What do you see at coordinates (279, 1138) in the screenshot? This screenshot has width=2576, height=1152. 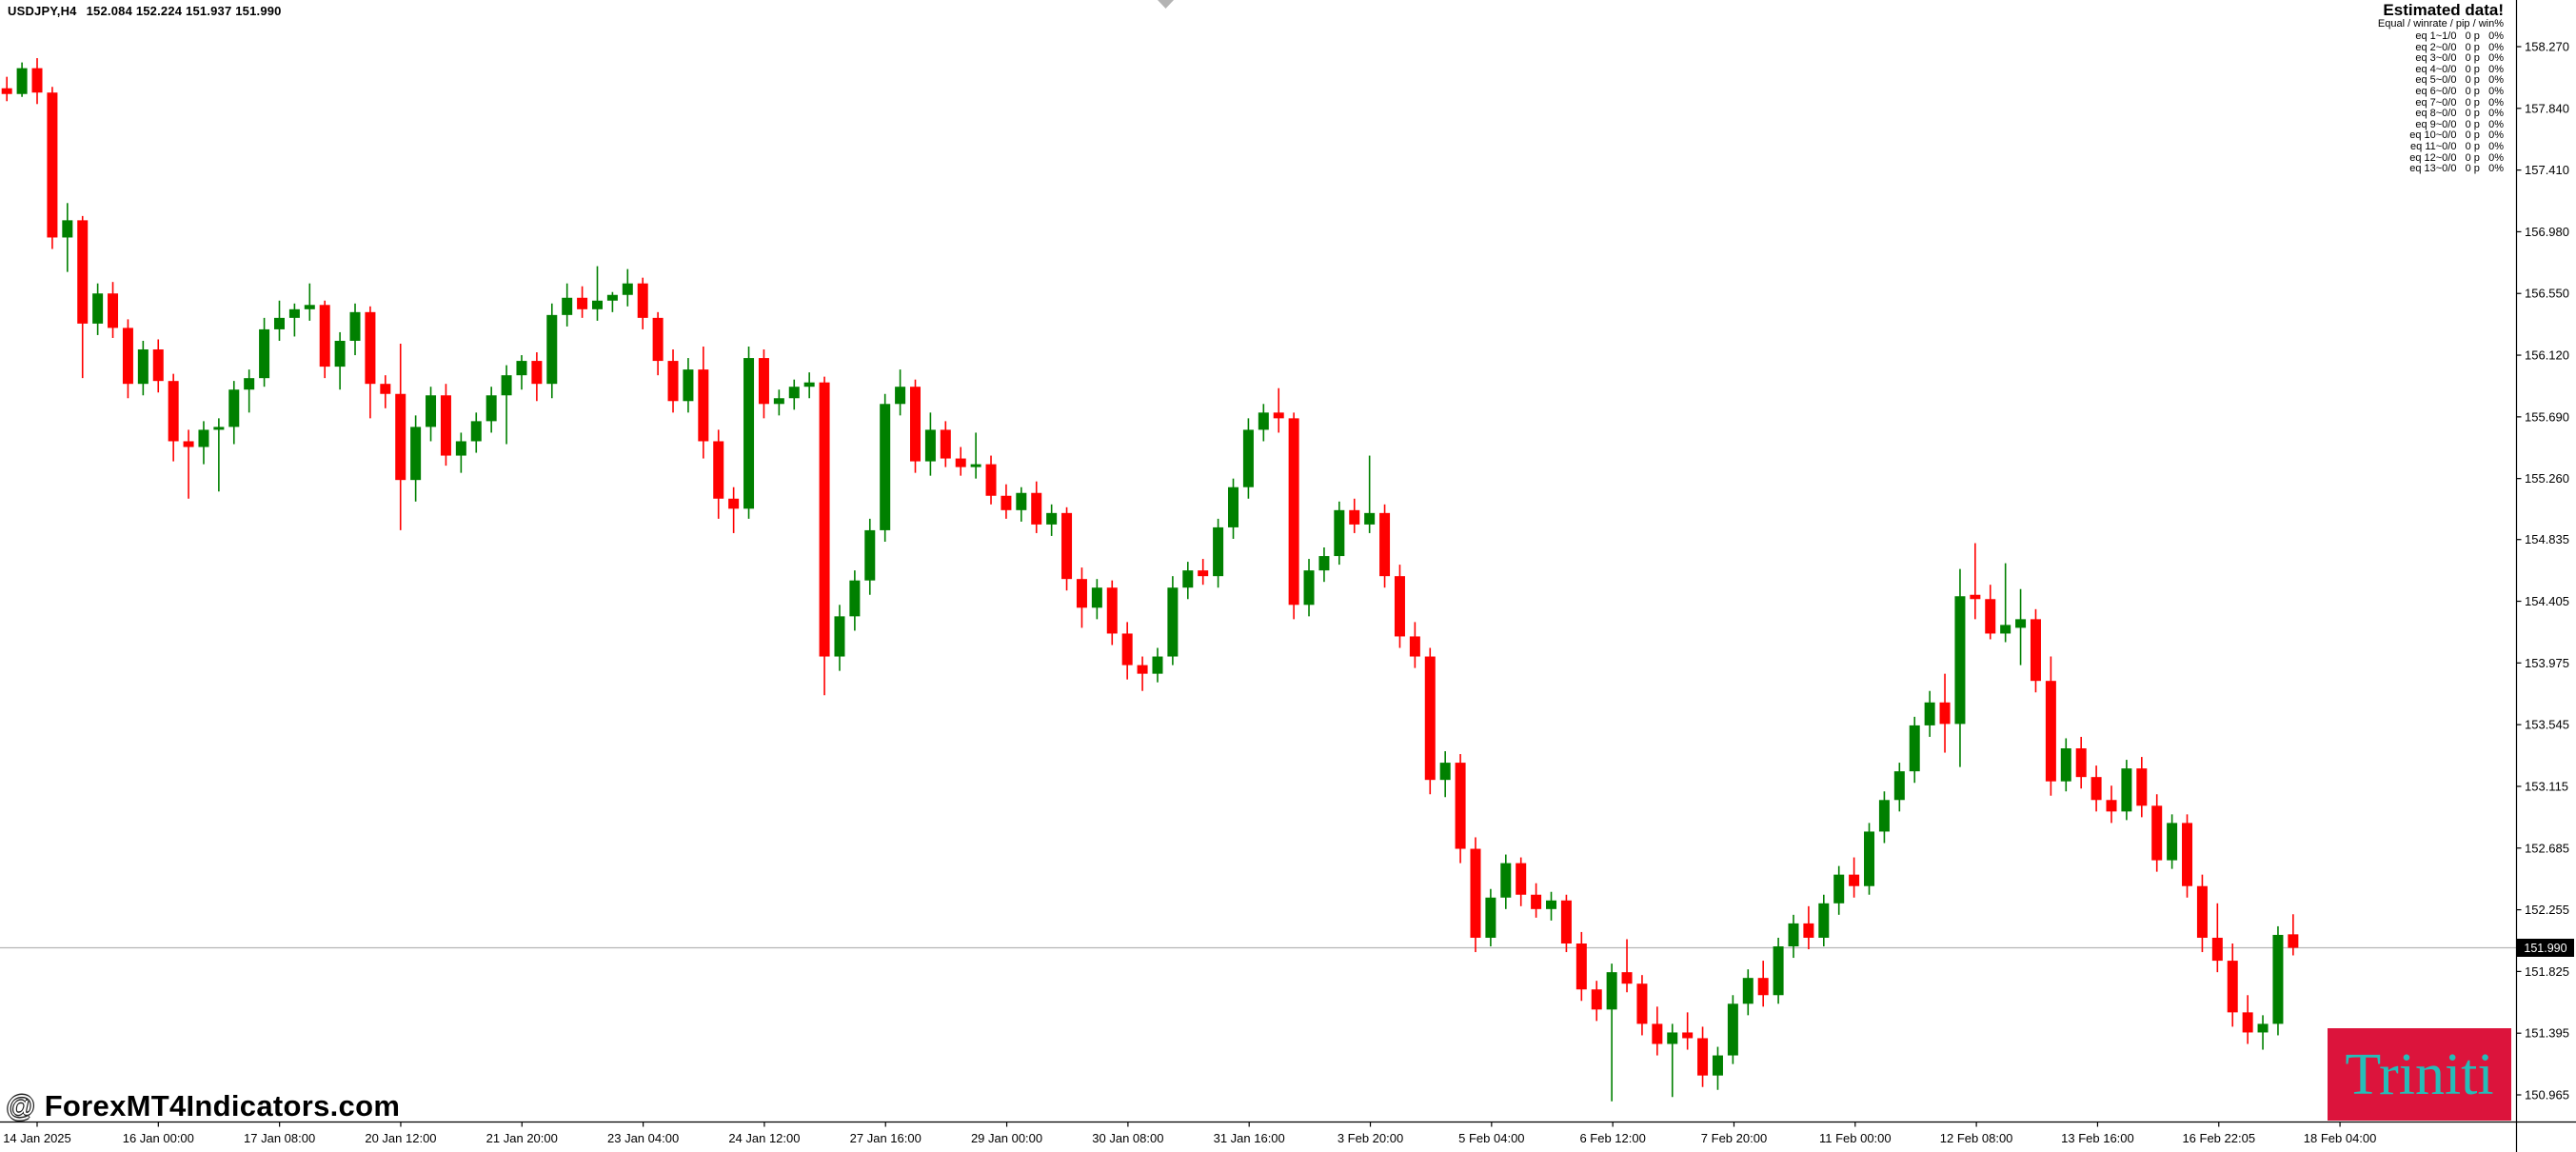 I see `time-axis-label: 17 Jan 08:00` at bounding box center [279, 1138].